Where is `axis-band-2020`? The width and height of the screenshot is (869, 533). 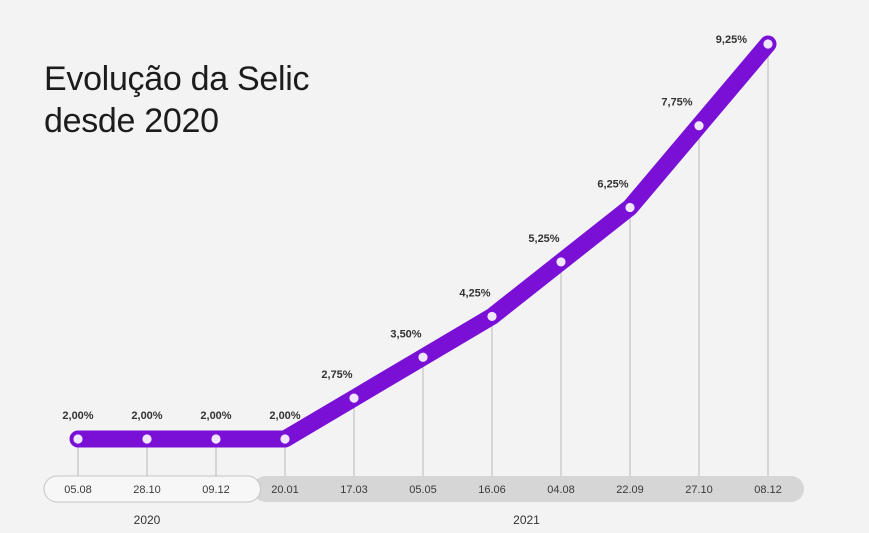 axis-band-2020 is located at coordinates (152, 489).